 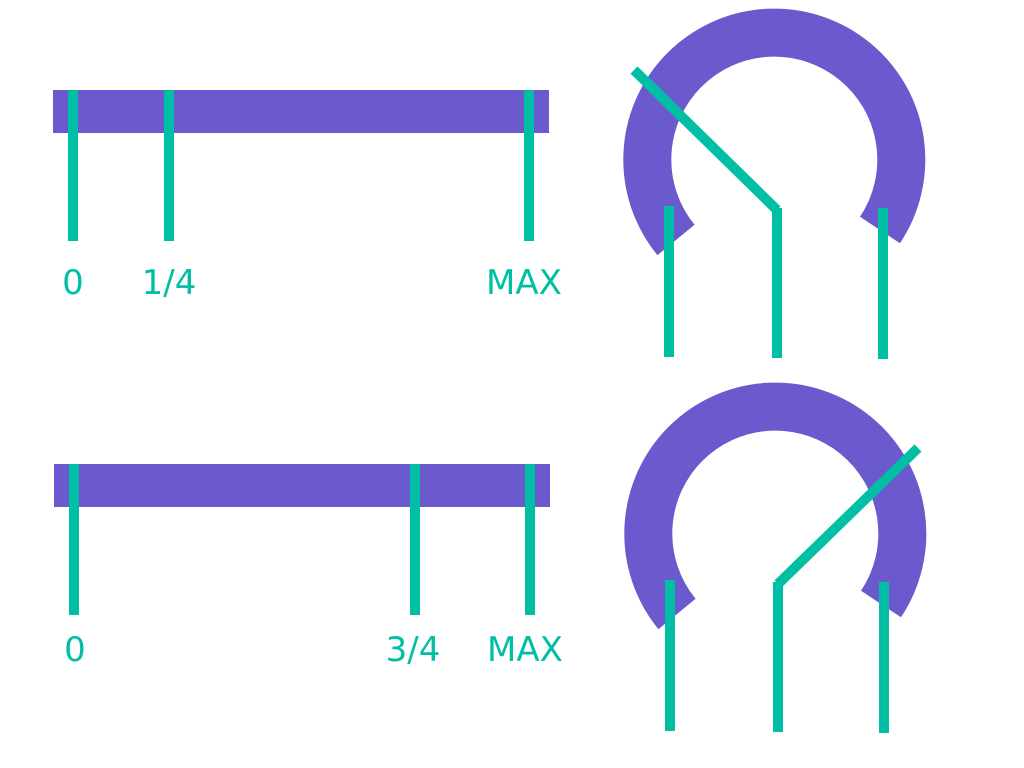 I want to click on rotary-pot-quarter, so click(x=774, y=183).